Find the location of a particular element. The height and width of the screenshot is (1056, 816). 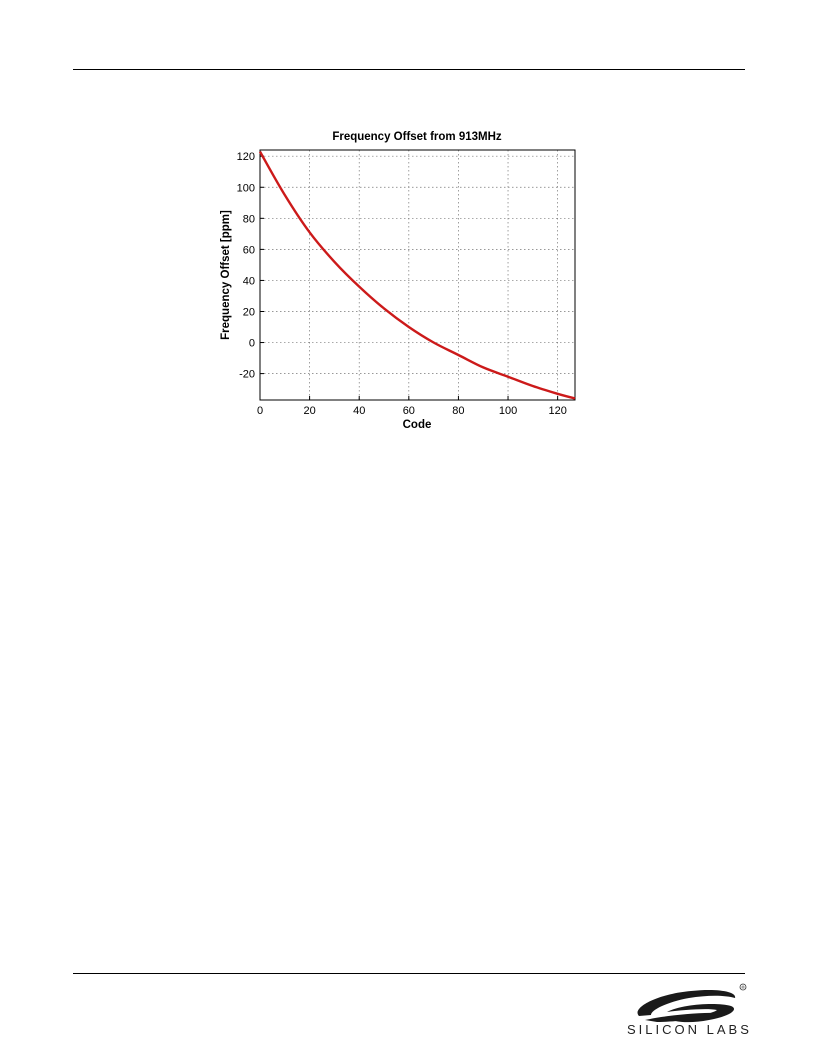

header-rule is located at coordinates (409, 69).